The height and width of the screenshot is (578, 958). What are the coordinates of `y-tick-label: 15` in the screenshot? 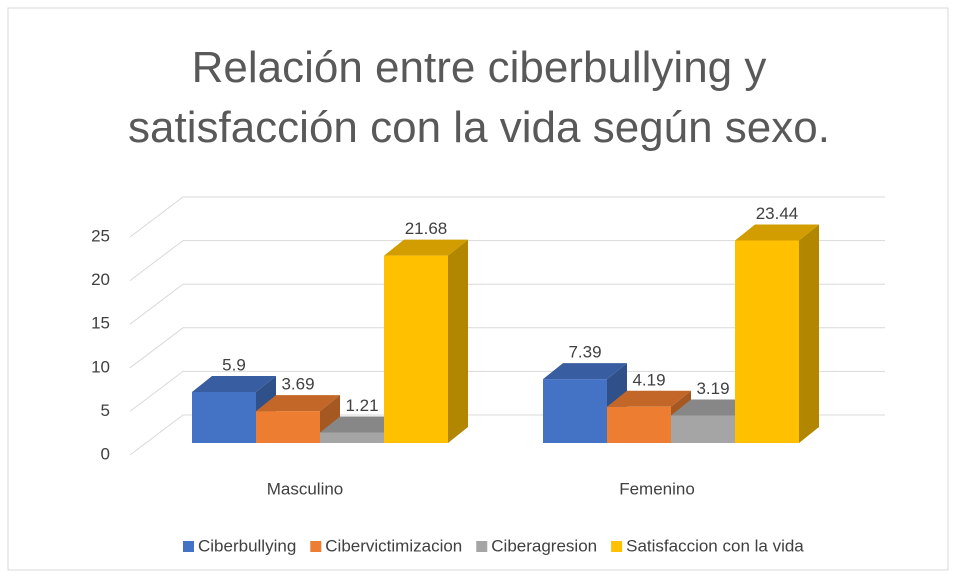 It's located at (100, 323).